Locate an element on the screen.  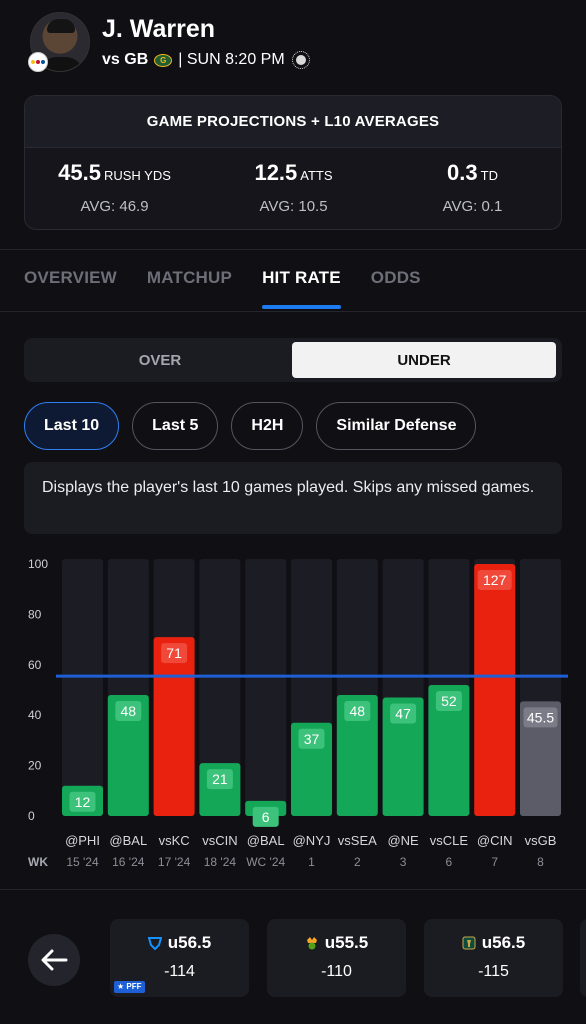
back-button is located at coordinates (54, 960).